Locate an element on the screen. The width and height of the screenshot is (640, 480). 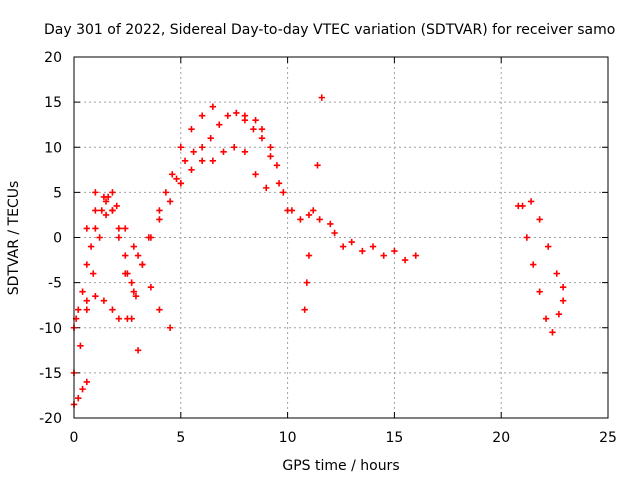
series-arc-m is located at coordinates (375, 246).